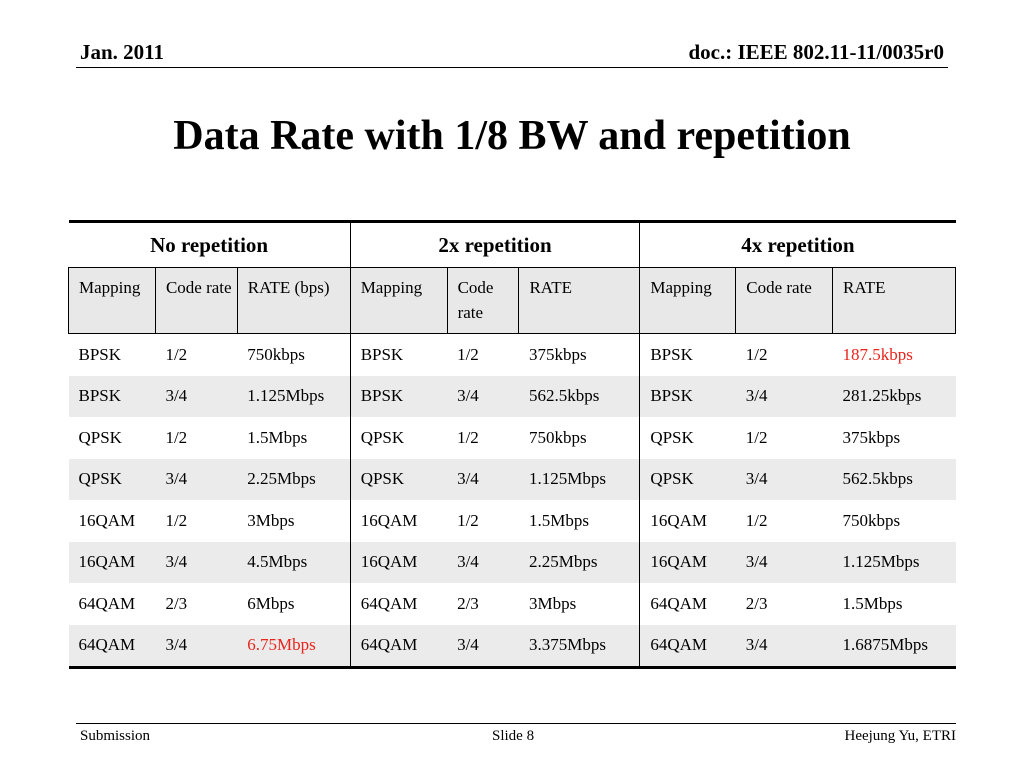  Describe the element at coordinates (516, 723) in the screenshot. I see `footer-divider` at that location.